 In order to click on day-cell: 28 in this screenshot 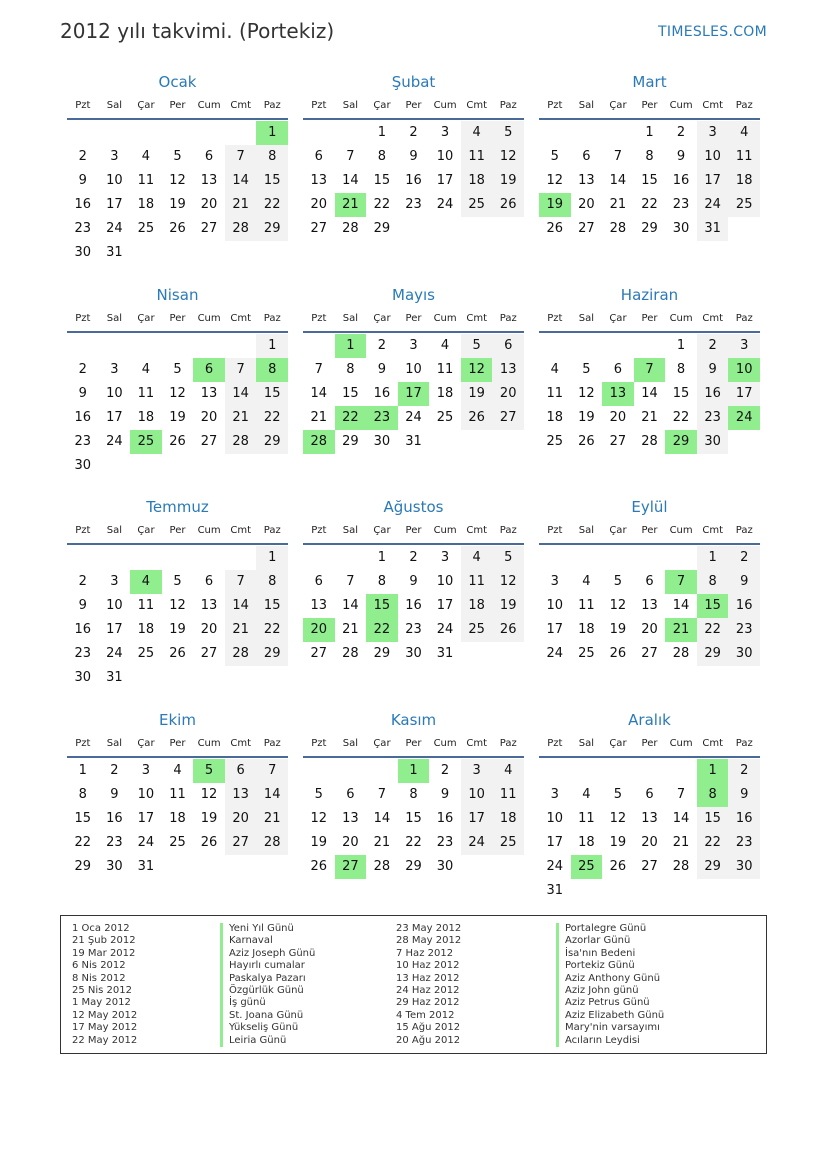, I will do `click(240, 442)`.